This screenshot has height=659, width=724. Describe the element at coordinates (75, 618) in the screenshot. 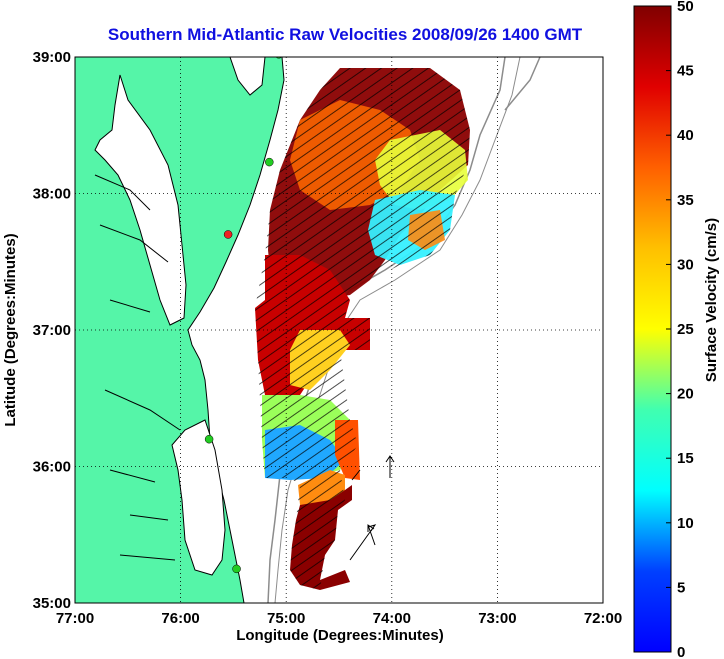

I see `x-tick-label: 77:00` at that location.